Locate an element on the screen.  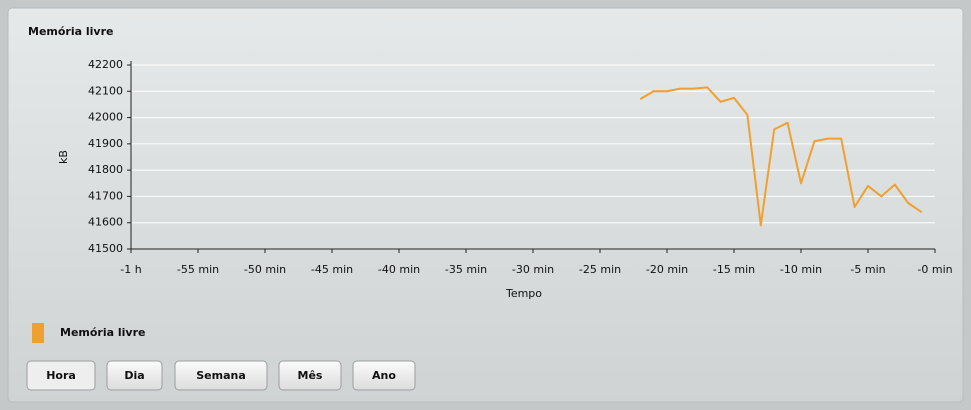
x-axis-label: Tempo is located at coordinates (523, 293).